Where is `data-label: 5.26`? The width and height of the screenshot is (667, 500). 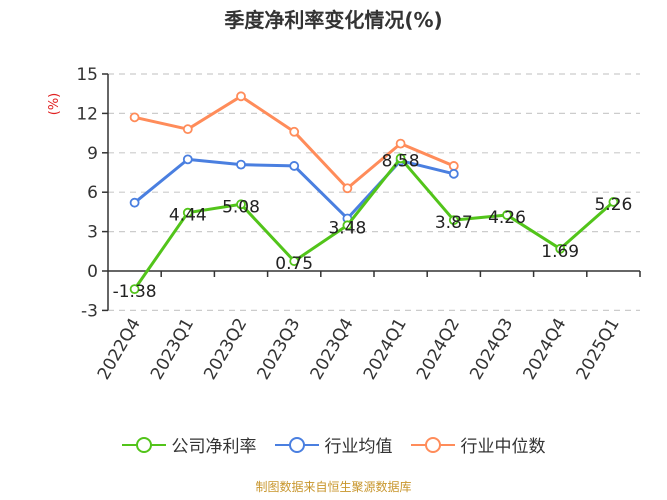
data-label: 5.26 is located at coordinates (613, 205).